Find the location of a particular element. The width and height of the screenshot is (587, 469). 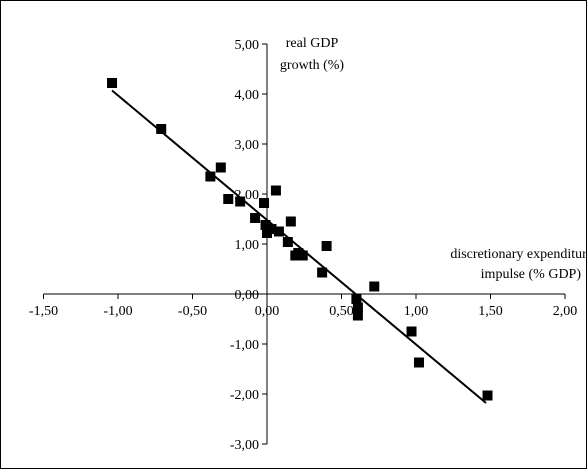

y-tick-label: -1,00 is located at coordinates (244, 345).